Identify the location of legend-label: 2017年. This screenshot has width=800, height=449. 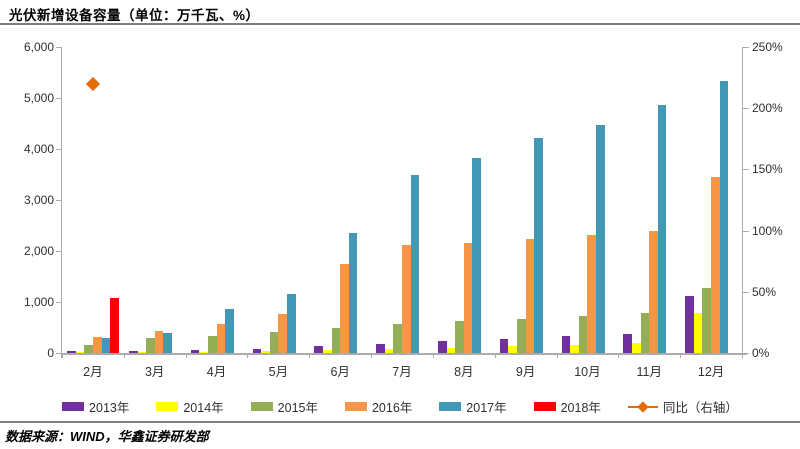
(486, 408).